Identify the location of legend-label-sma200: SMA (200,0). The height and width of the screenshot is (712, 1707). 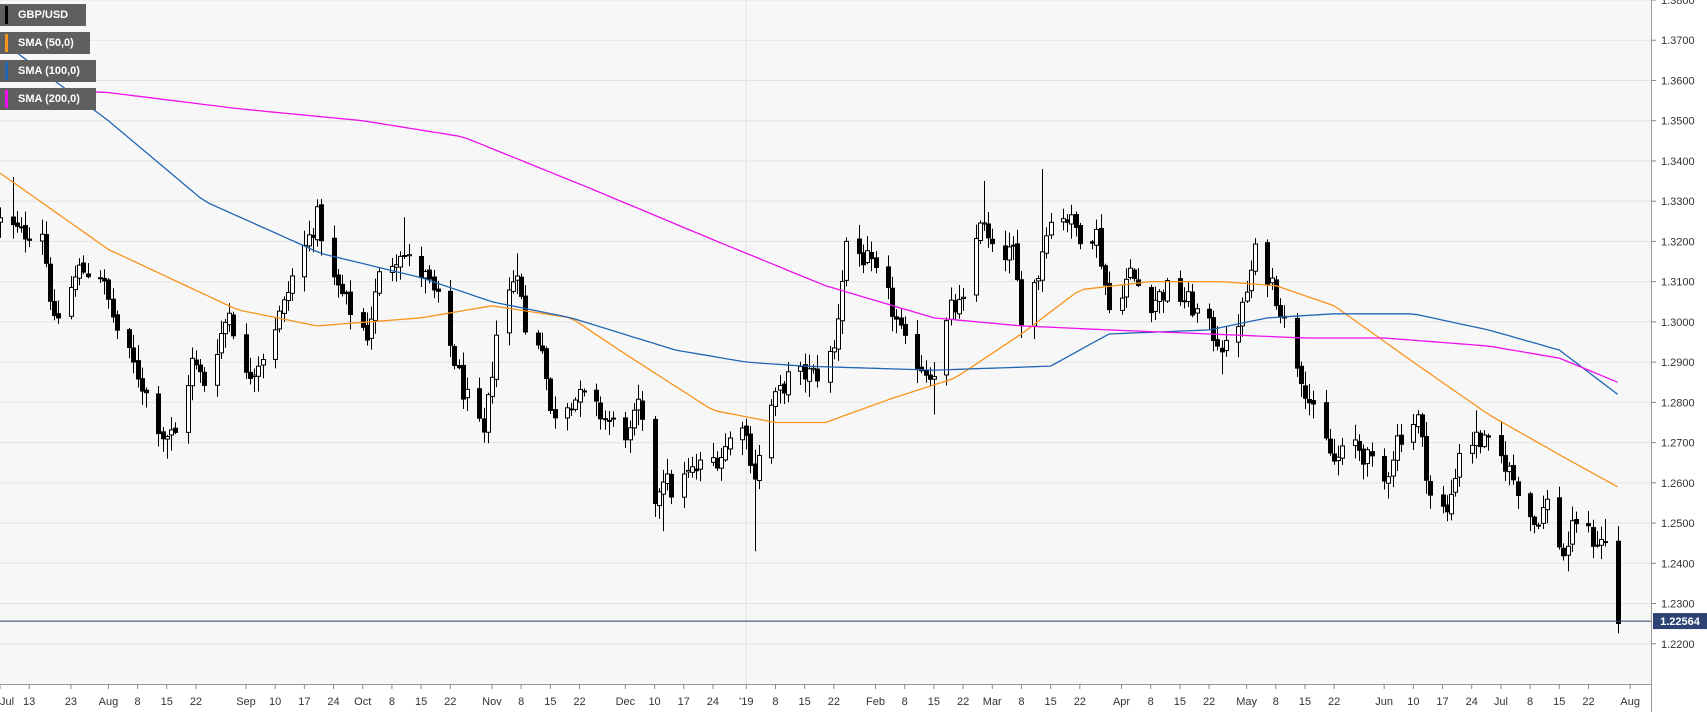
(49, 99).